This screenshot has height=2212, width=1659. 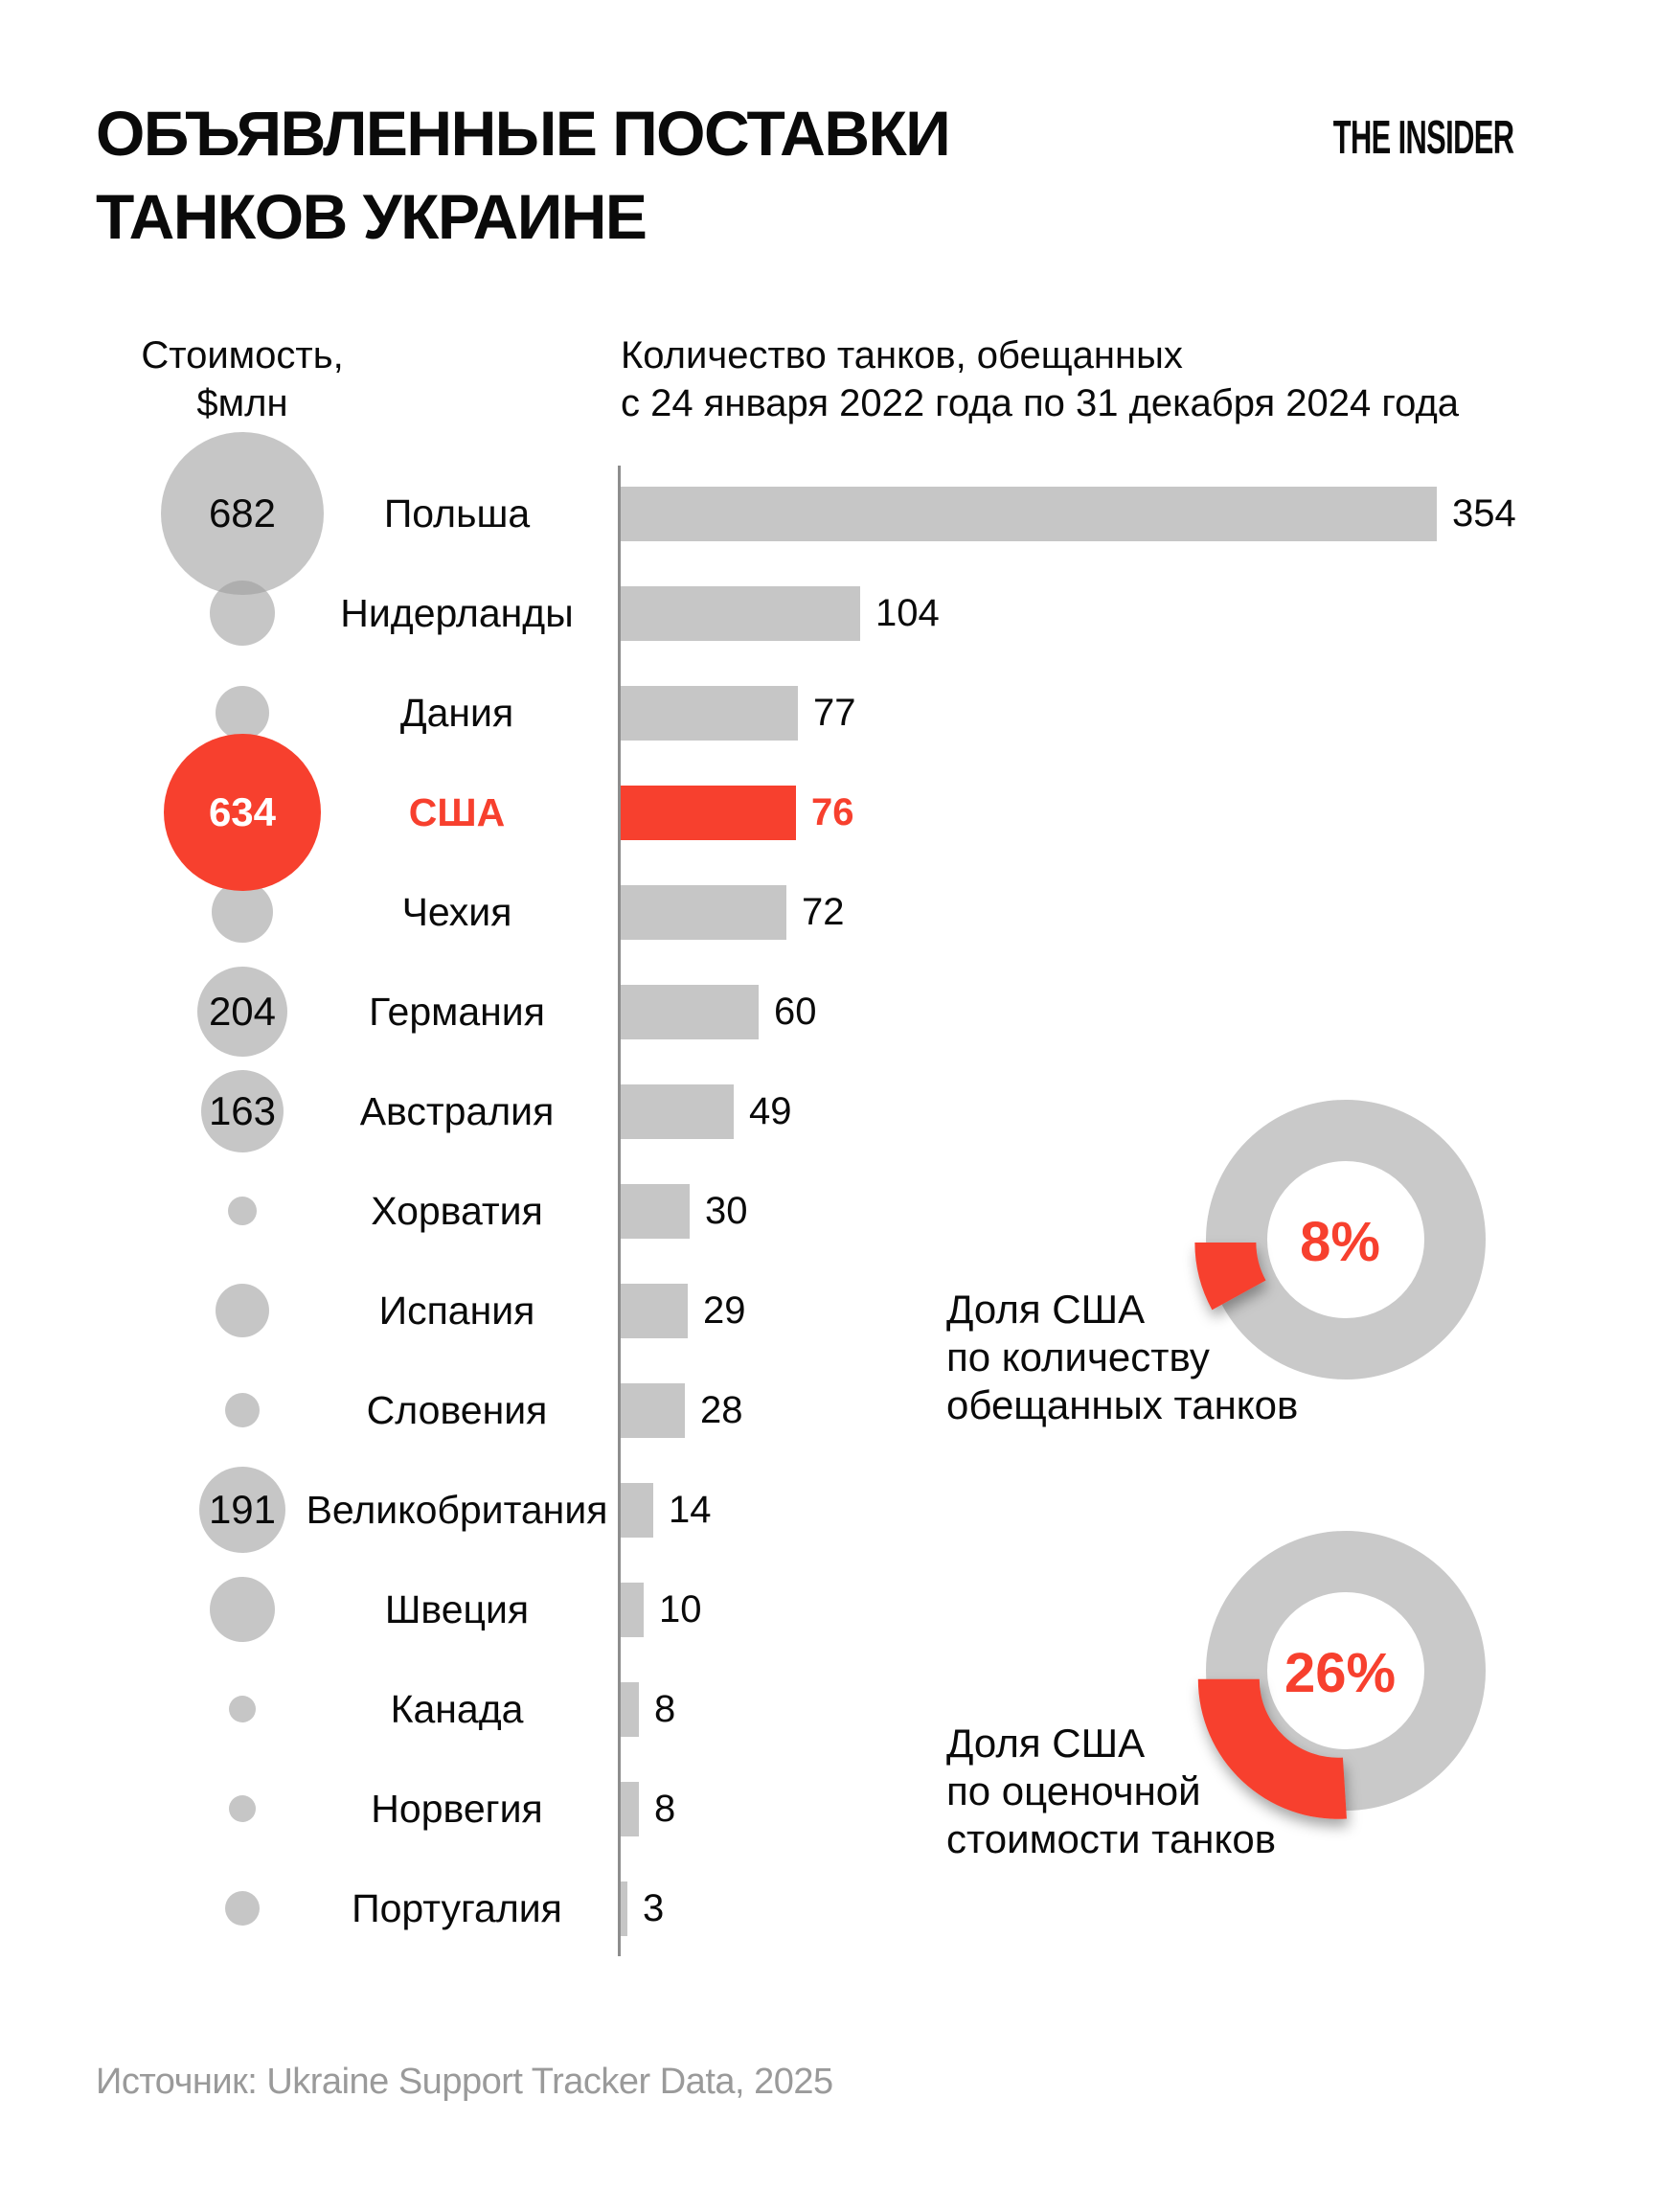 I want to click on cost-bubble: 191, so click(x=242, y=1510).